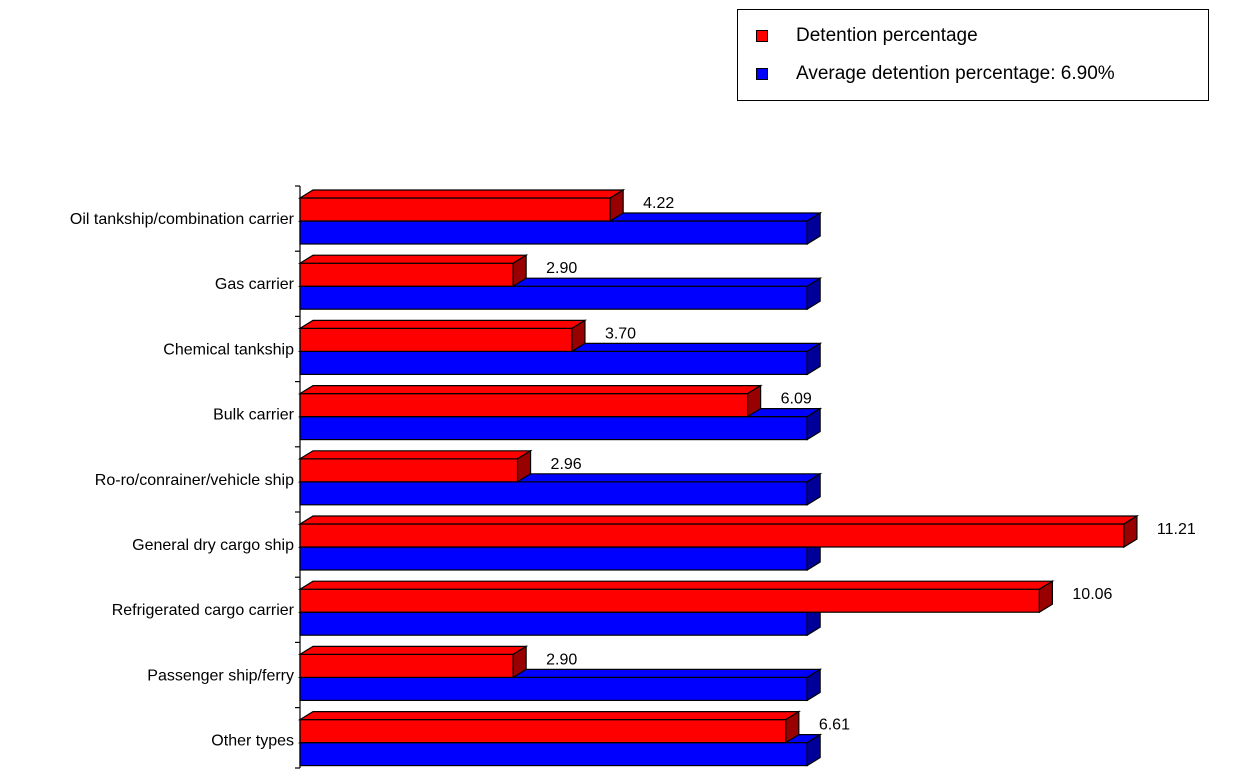 The width and height of the screenshot is (1245, 772). I want to click on legend-item-average: Average detention percentage: 6.90%, so click(935, 74).